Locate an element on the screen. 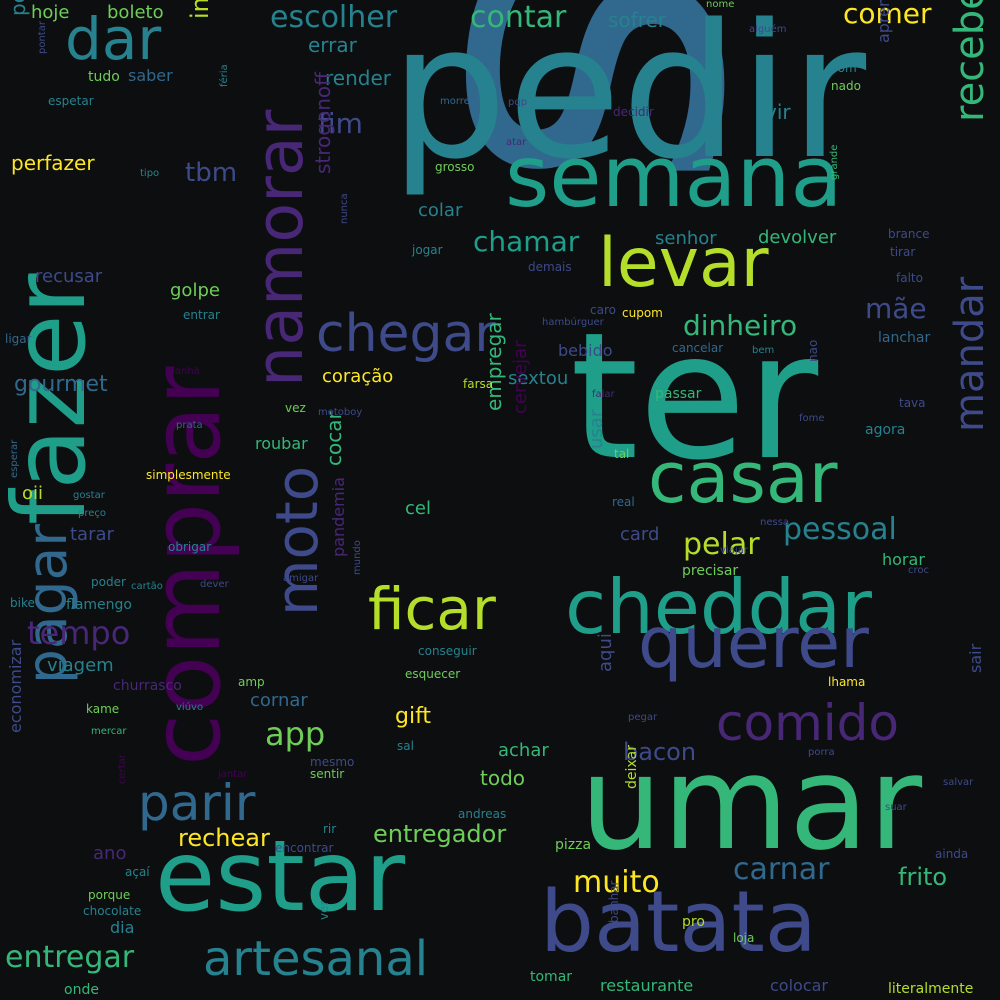 This screenshot has height=1000, width=1000. word-73: passar is located at coordinates (678, 394).